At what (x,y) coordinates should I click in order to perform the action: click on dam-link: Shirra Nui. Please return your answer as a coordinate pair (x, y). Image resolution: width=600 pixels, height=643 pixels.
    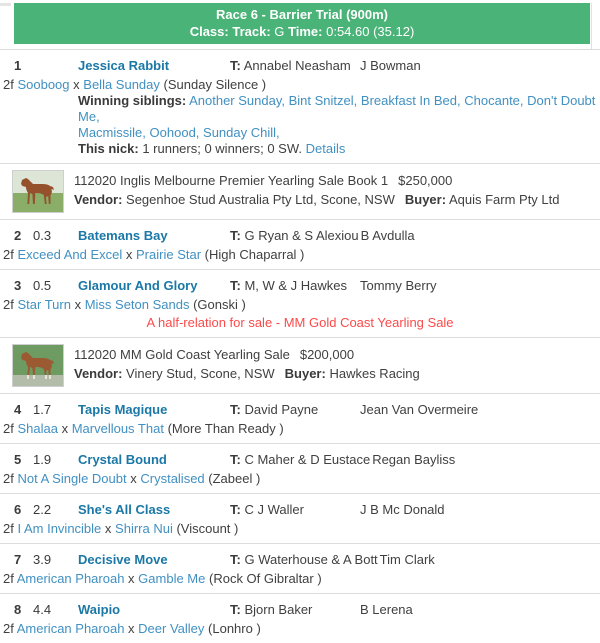
    Looking at the image, I should click on (144, 528).